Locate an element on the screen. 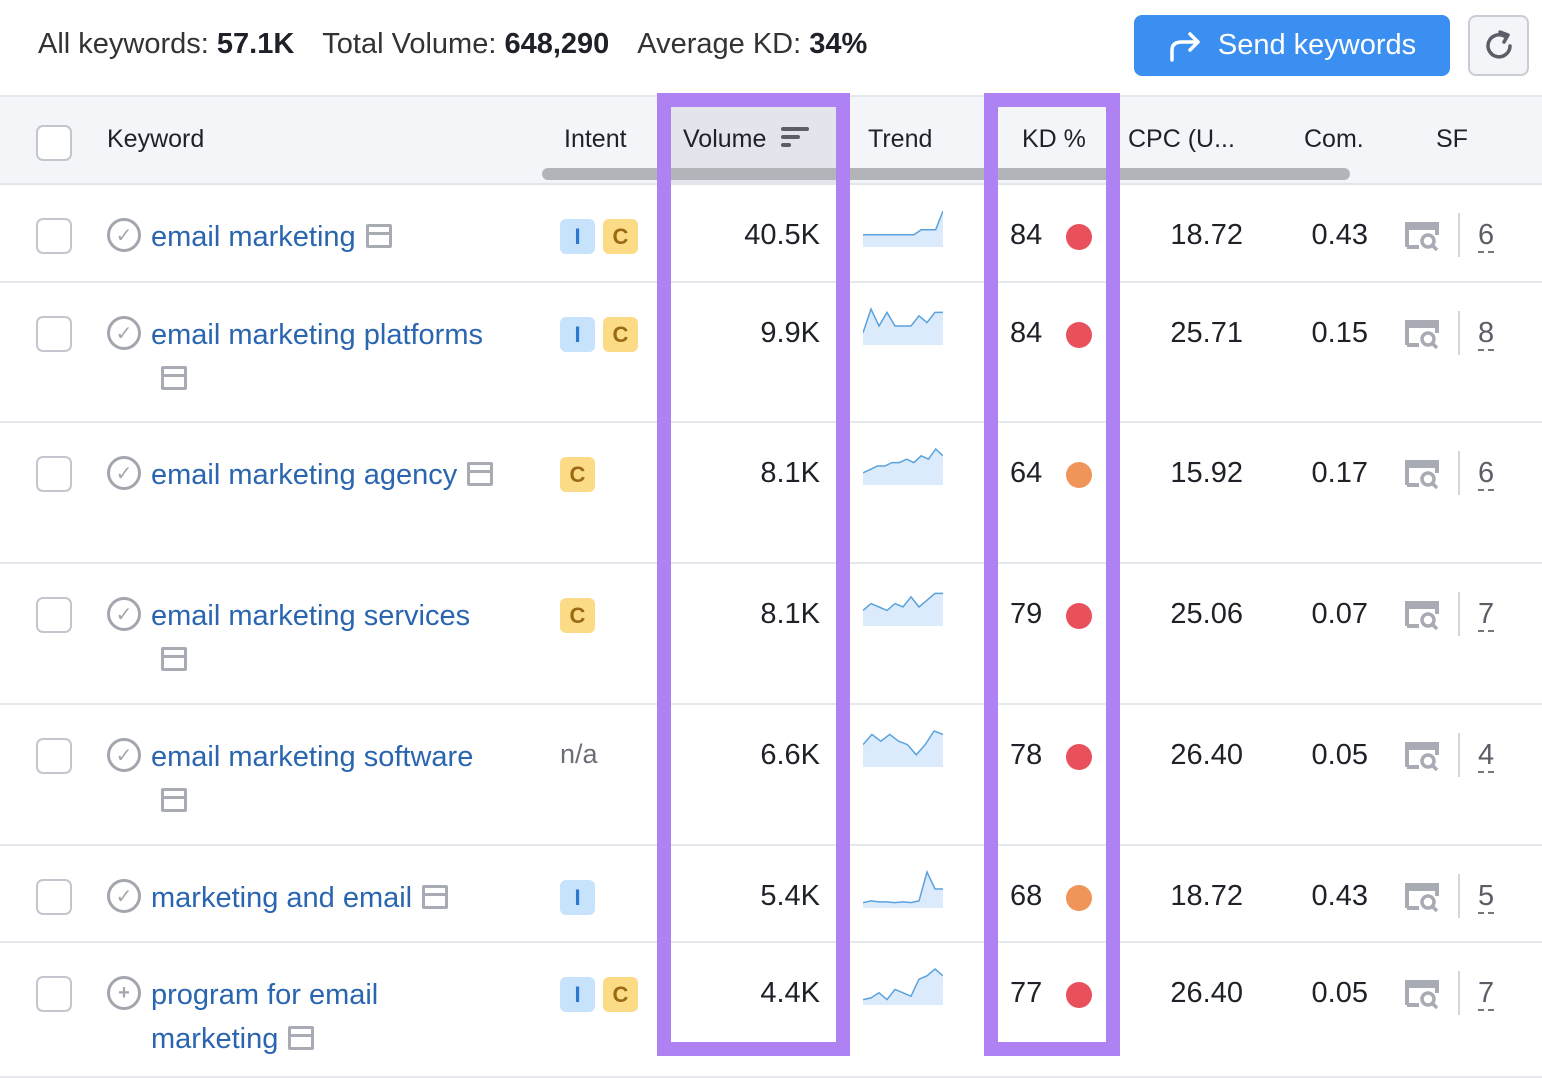 Image resolution: width=1542 pixels, height=1078 pixels. sort-icon is located at coordinates (795, 137).